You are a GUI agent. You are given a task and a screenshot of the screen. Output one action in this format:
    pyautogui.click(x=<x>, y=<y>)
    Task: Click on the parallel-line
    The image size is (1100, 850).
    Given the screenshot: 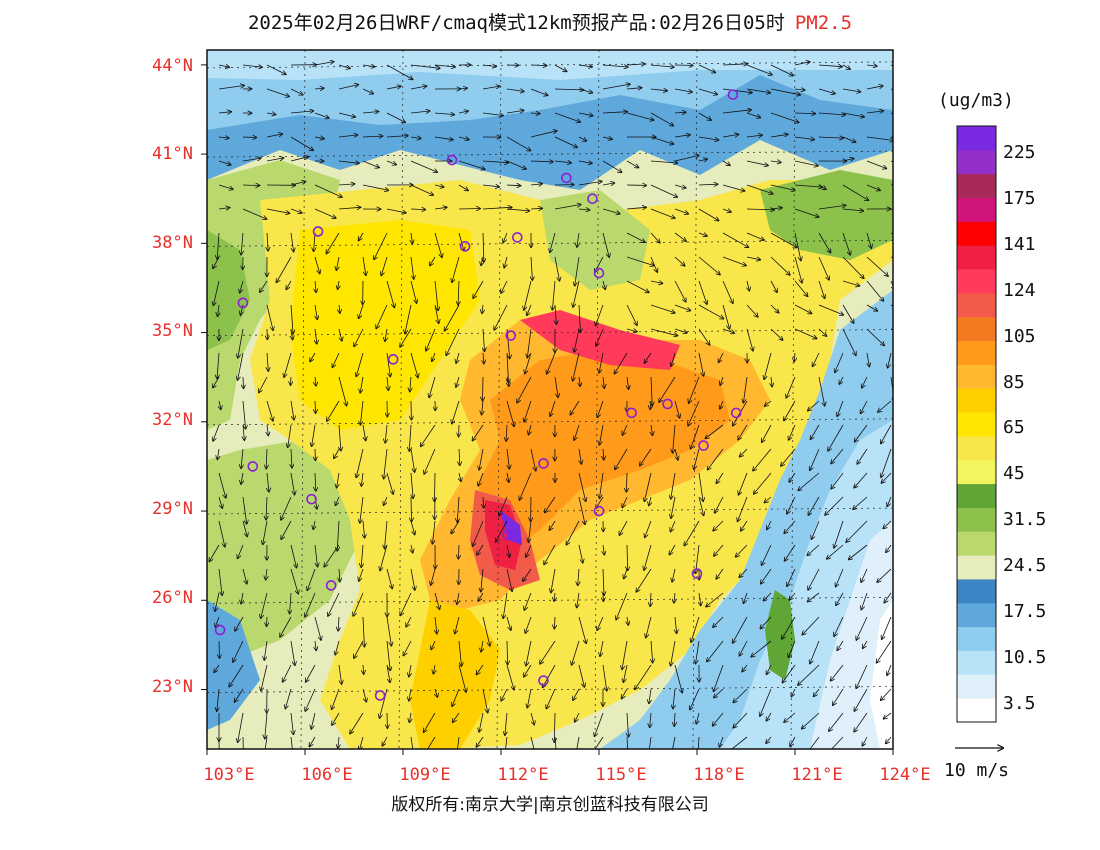 What is the action you would take?
    pyautogui.click(x=550, y=689)
    